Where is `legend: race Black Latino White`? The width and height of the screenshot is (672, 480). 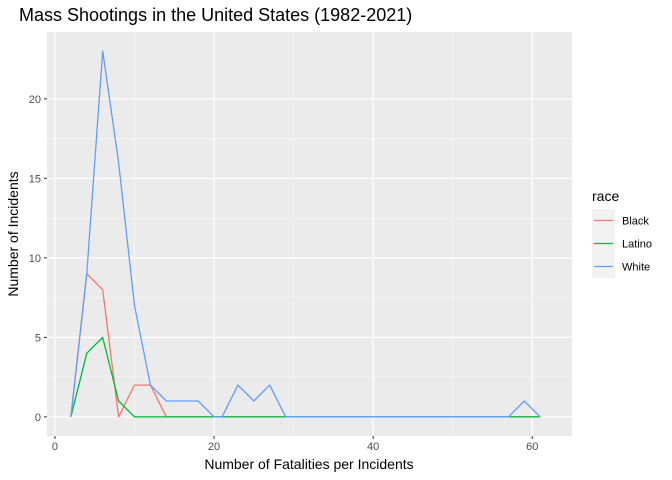 legend: race Black Latino White is located at coordinates (622, 233).